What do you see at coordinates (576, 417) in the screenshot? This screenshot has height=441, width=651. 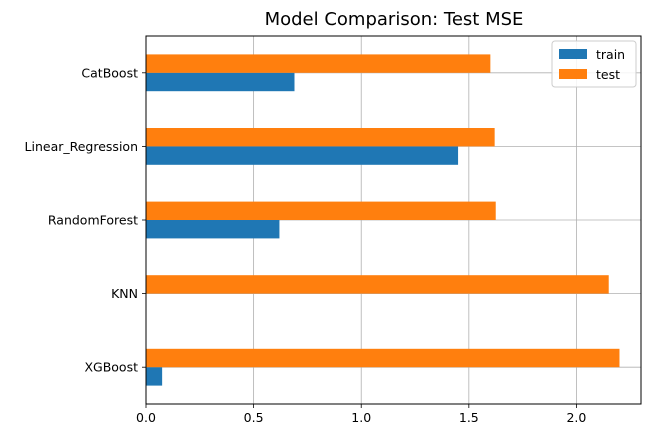 I see `x-tick-label: 2.0` at bounding box center [576, 417].